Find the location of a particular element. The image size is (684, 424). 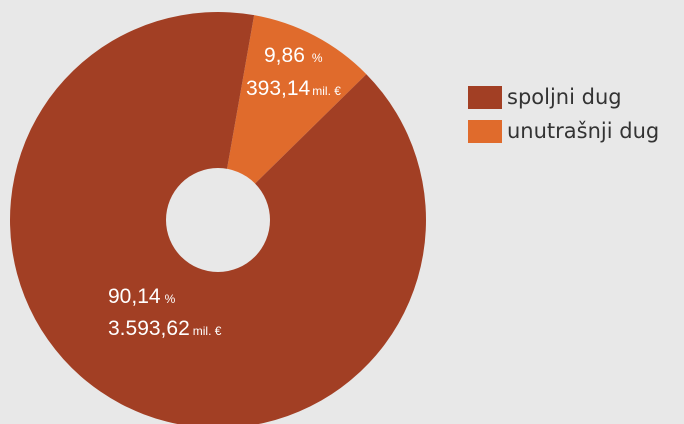

legend-item-unutrasnji-dug: unutrašnji dug is located at coordinates (563, 131).